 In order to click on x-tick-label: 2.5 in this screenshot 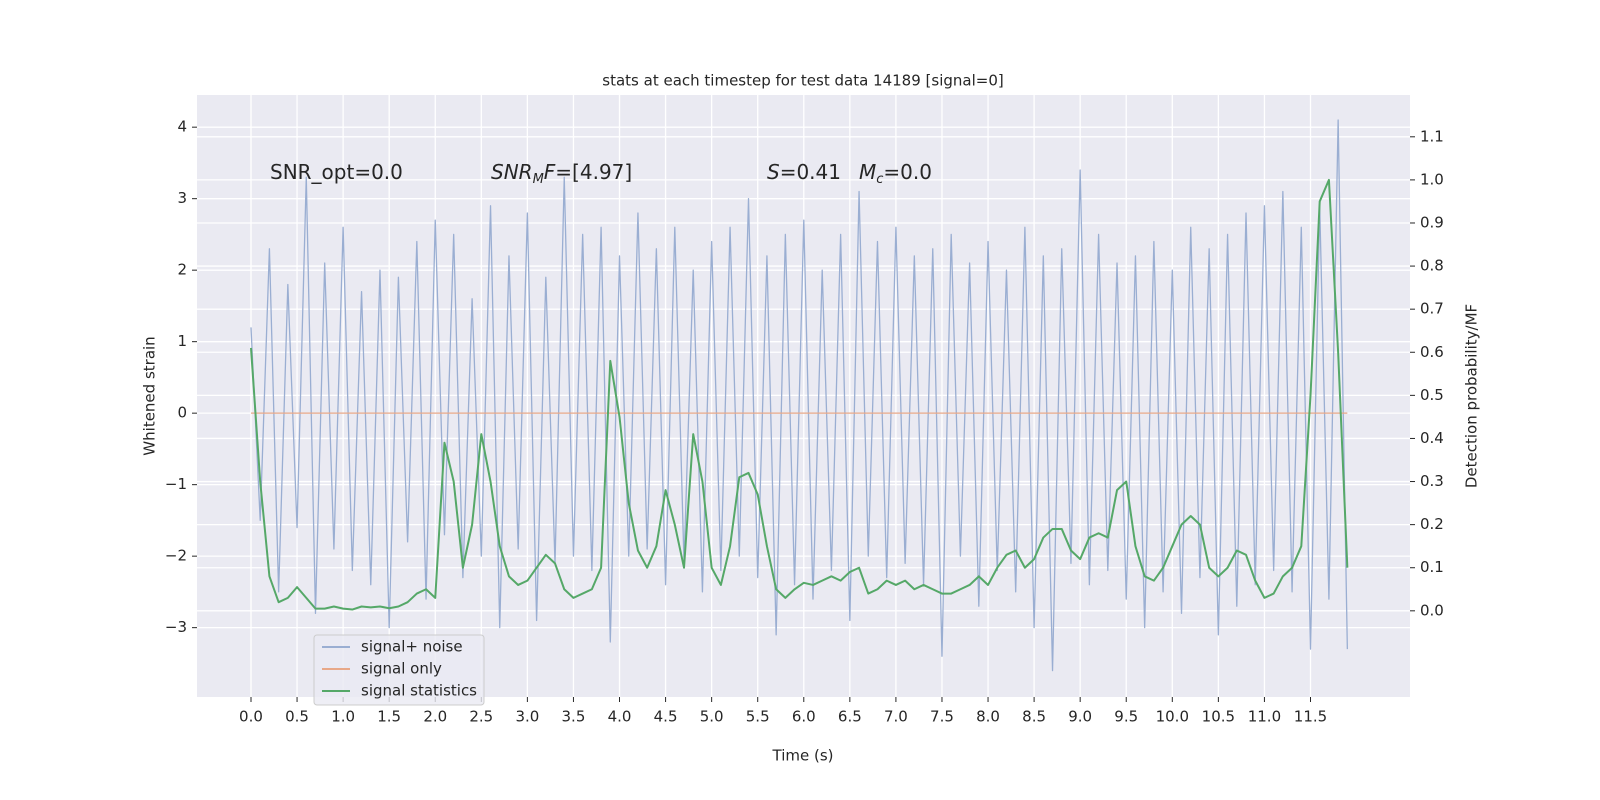, I will do `click(481, 717)`.